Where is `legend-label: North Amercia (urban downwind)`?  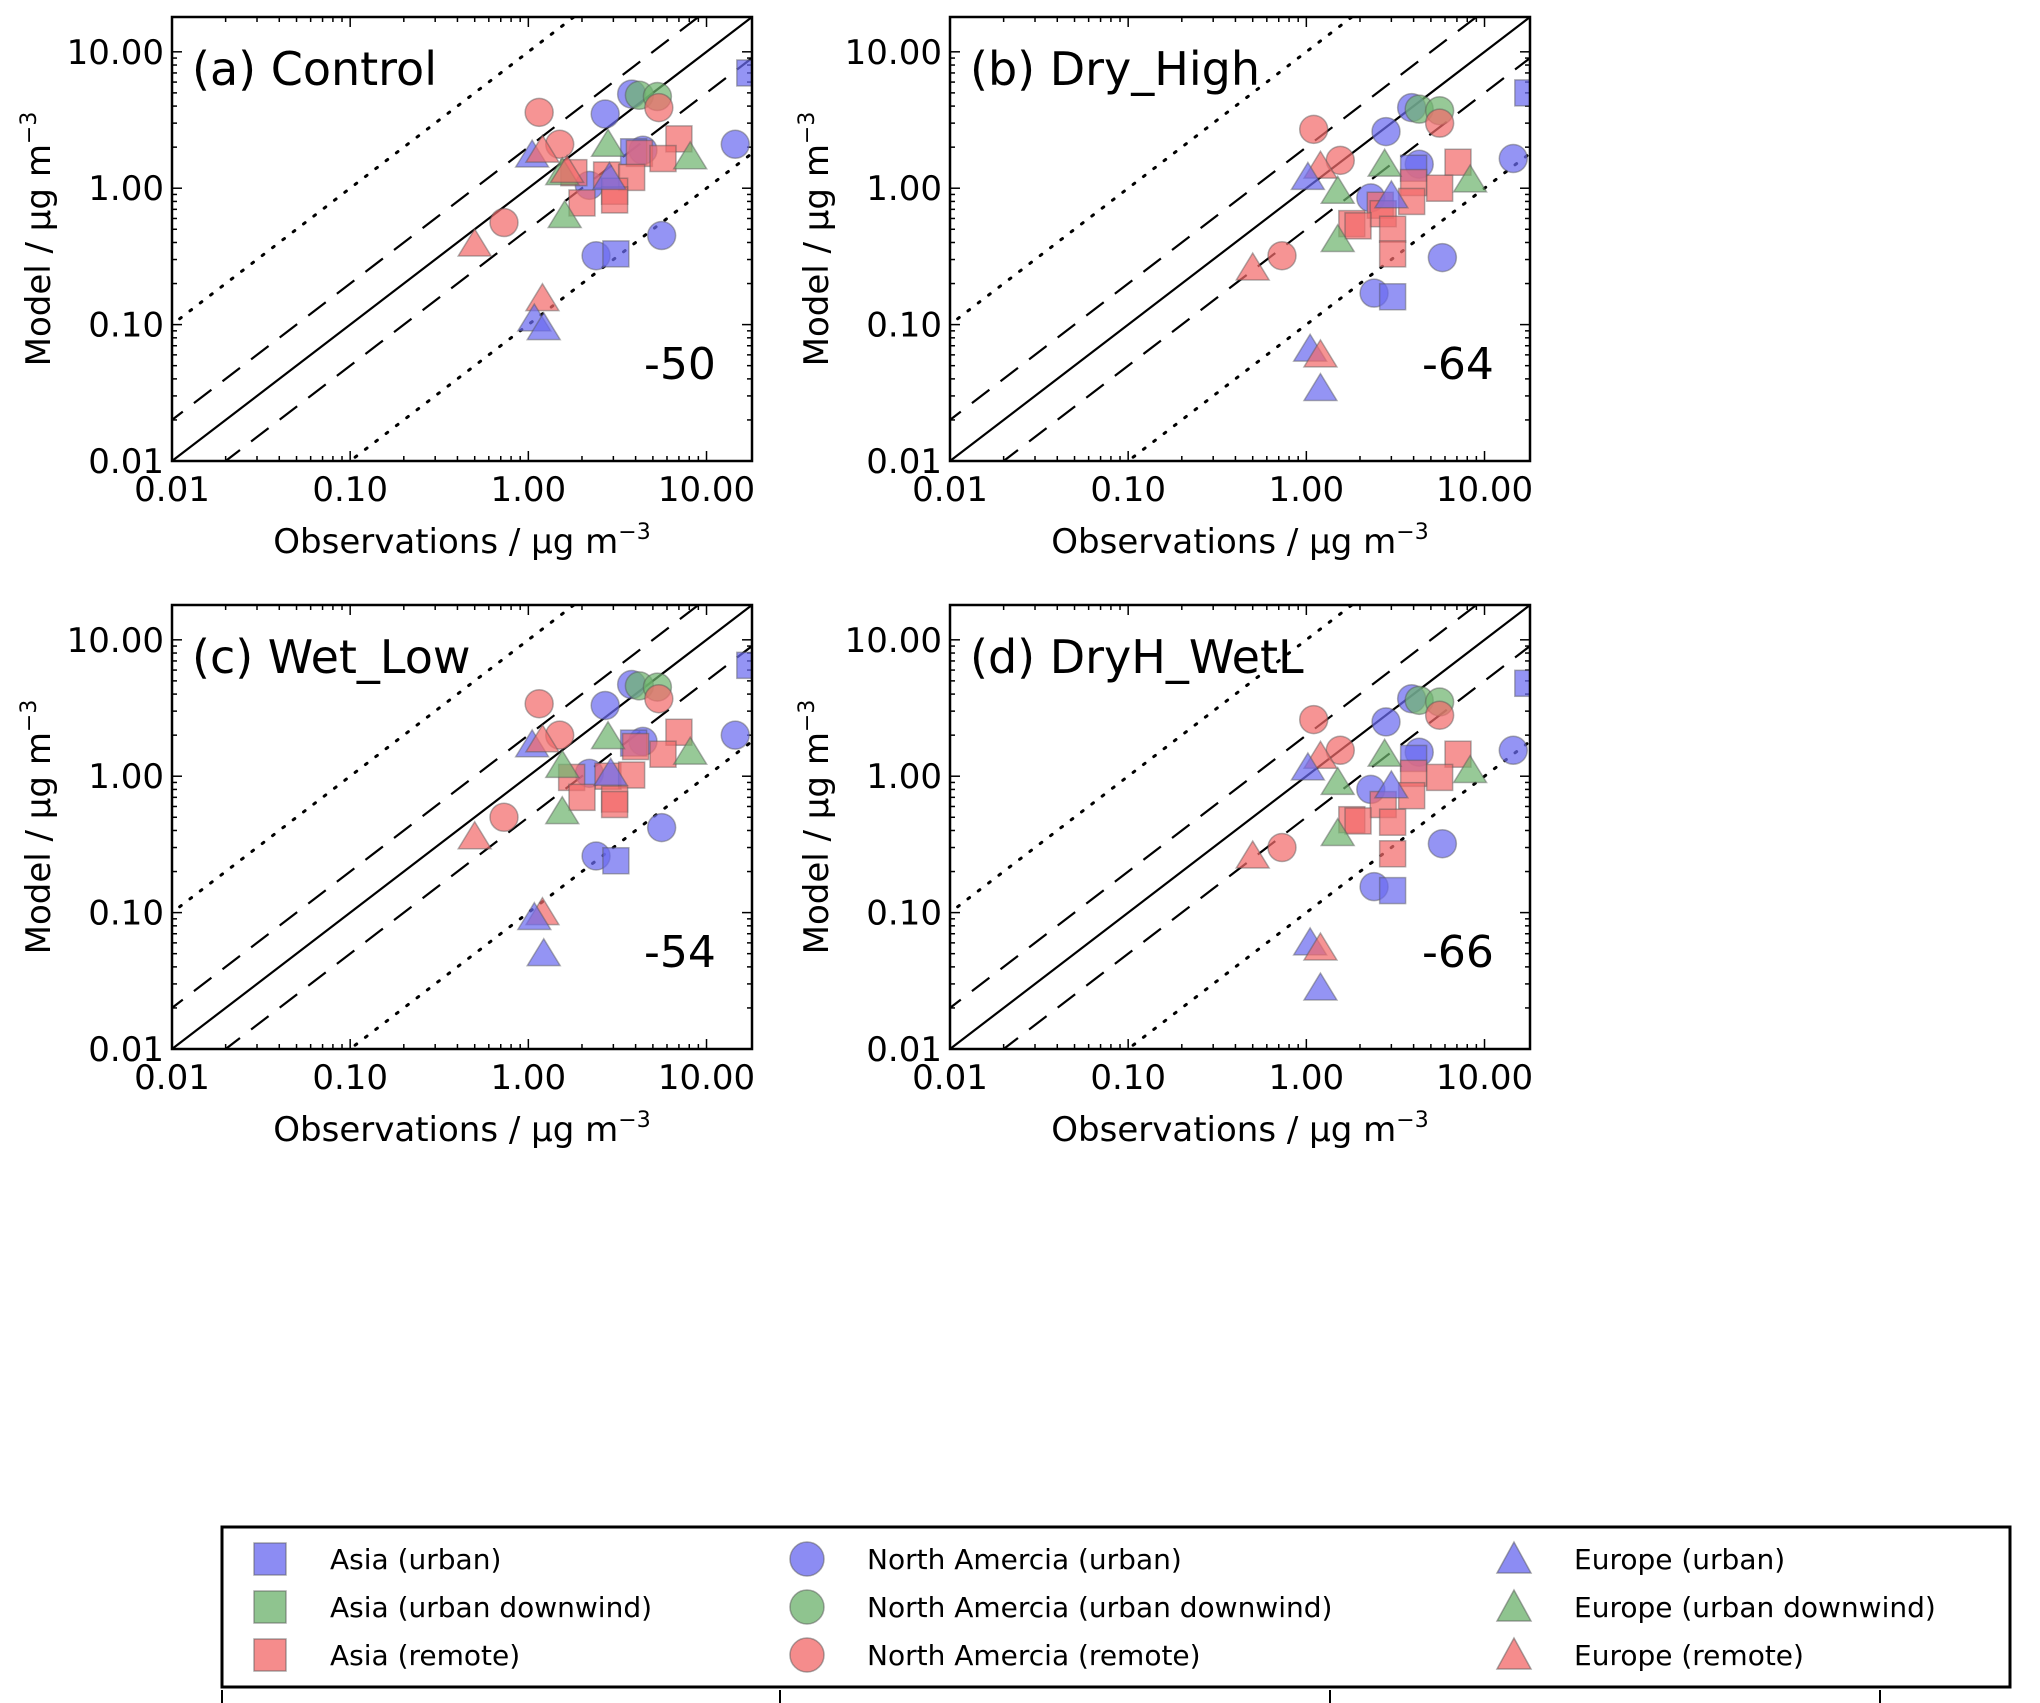
legend-label: North Amercia (urban downwind) is located at coordinates (1099, 1607).